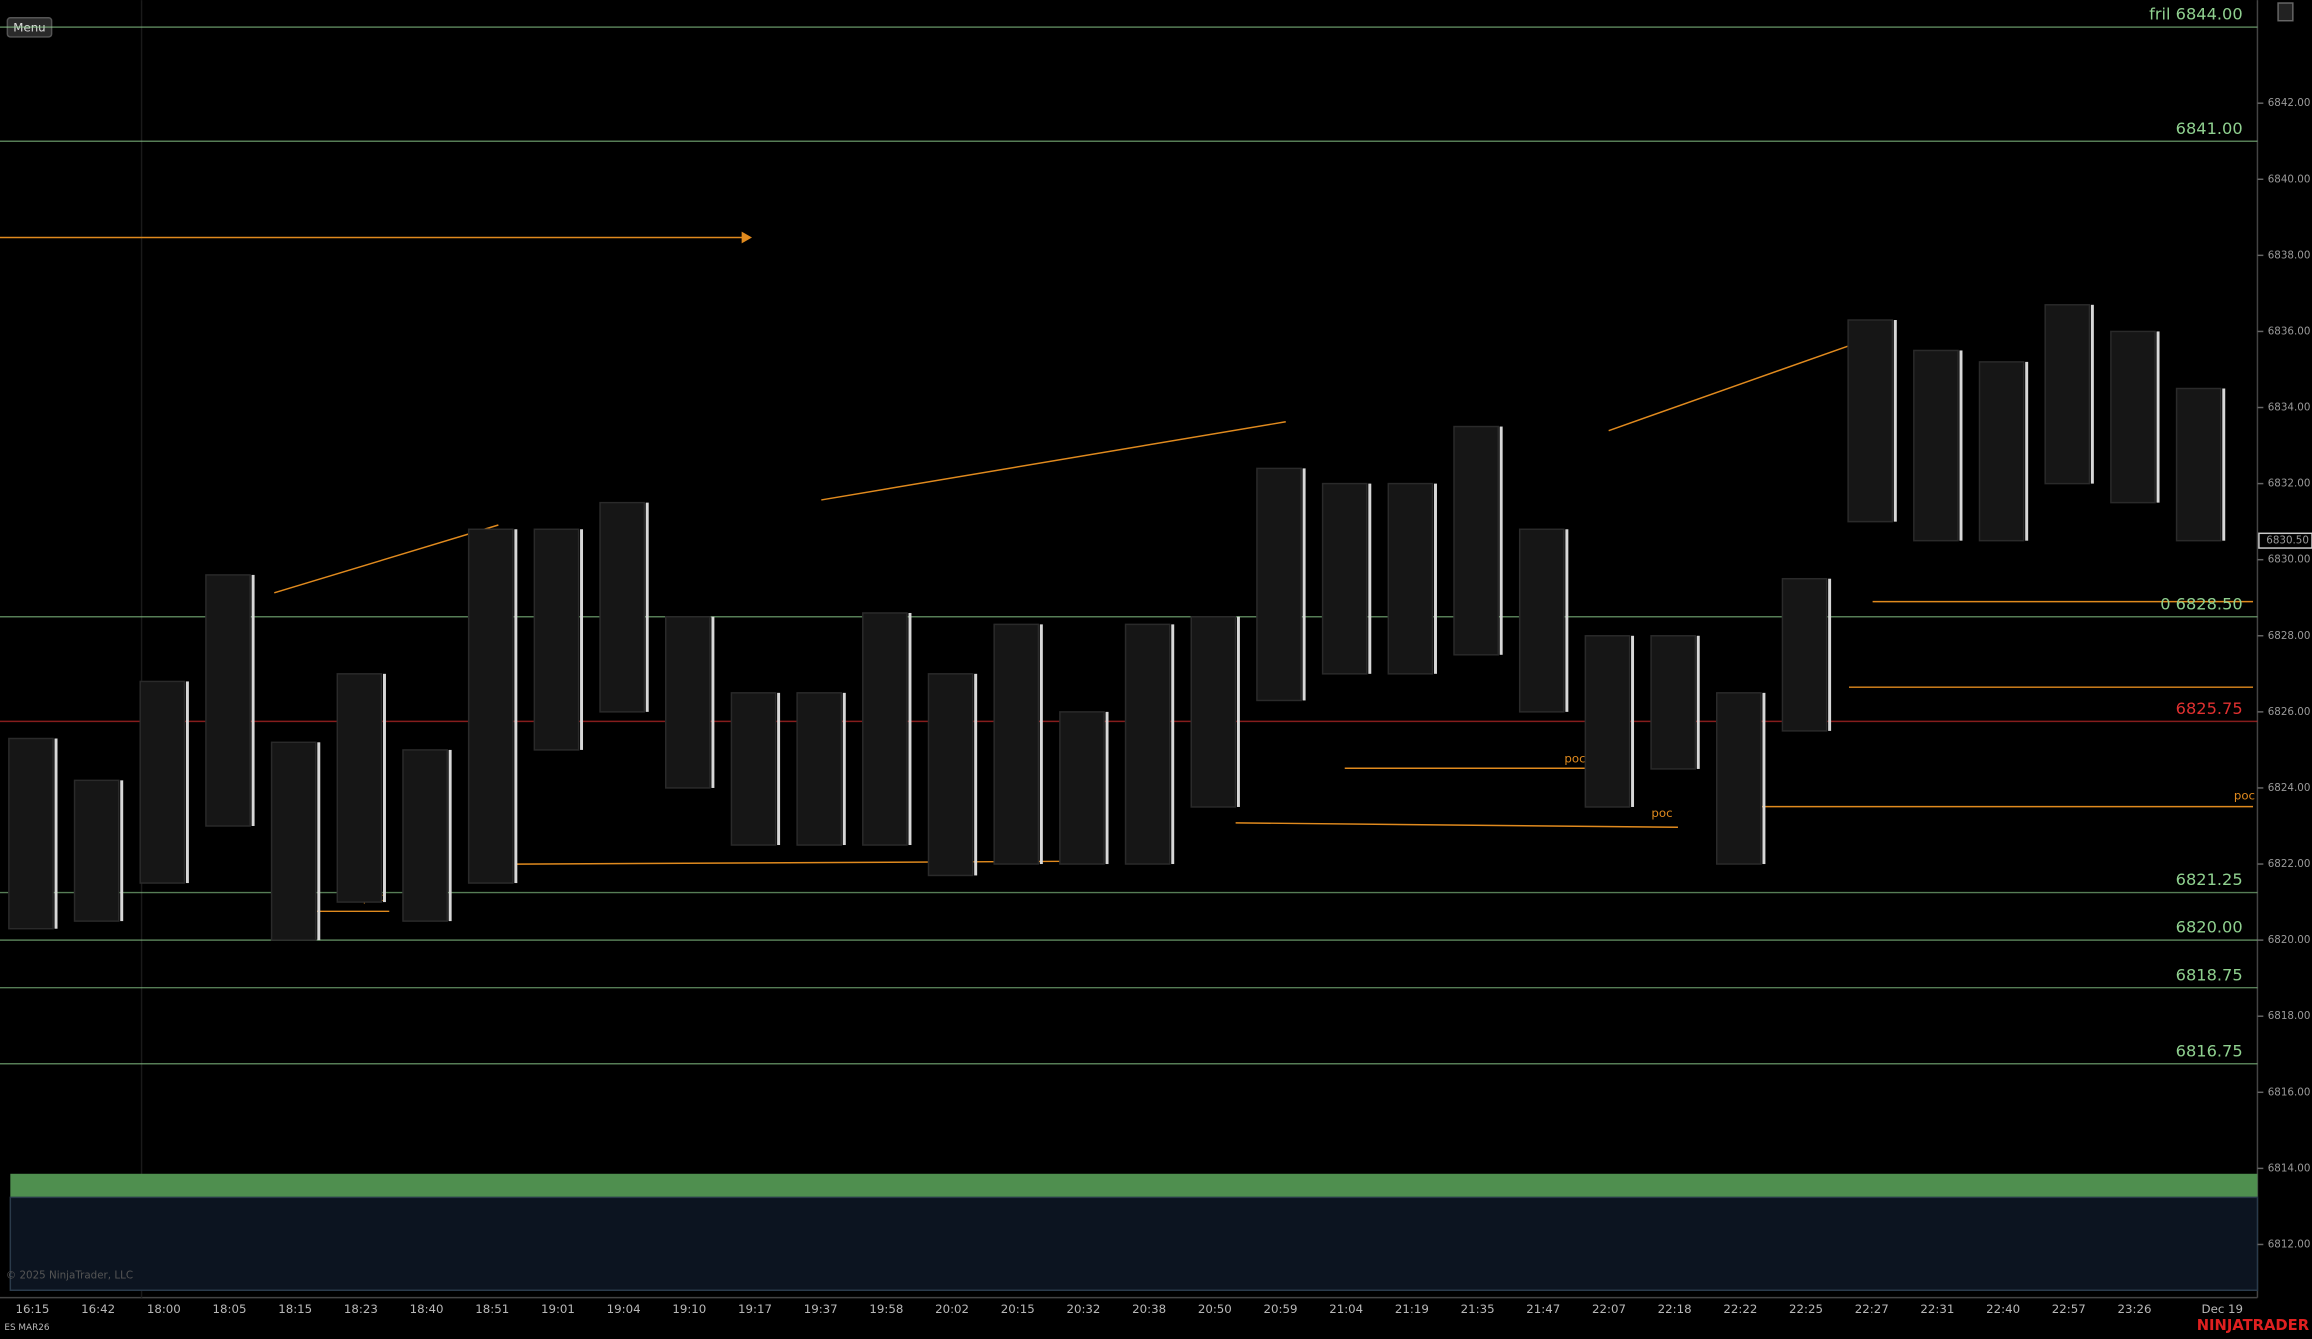  I want to click on x-tick-label: 18:51, so click(492, 1309).